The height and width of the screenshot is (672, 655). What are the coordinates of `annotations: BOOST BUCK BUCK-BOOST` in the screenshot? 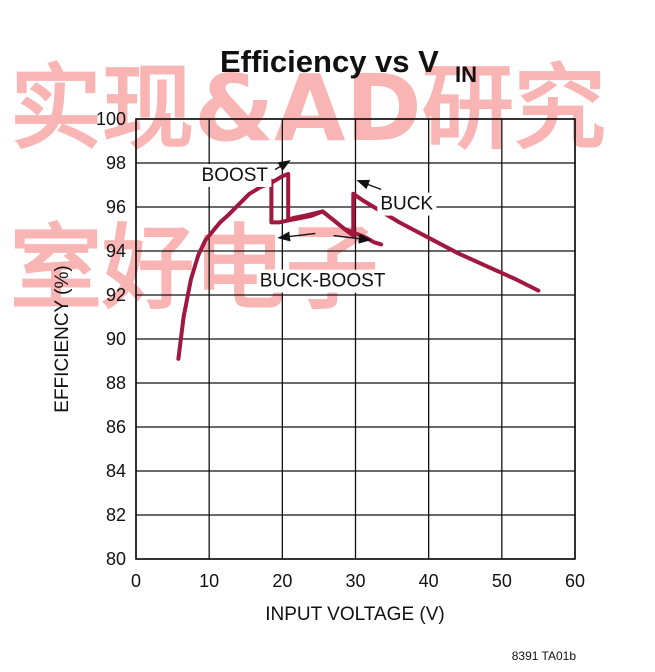 It's located at (317, 226).